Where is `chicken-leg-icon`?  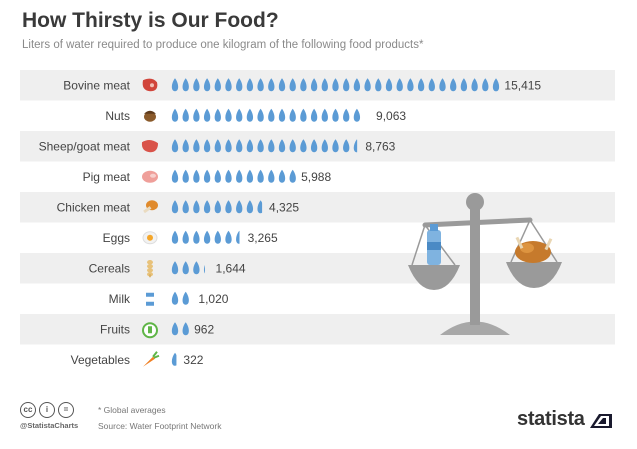
chicken-leg-icon is located at coordinates (150, 207).